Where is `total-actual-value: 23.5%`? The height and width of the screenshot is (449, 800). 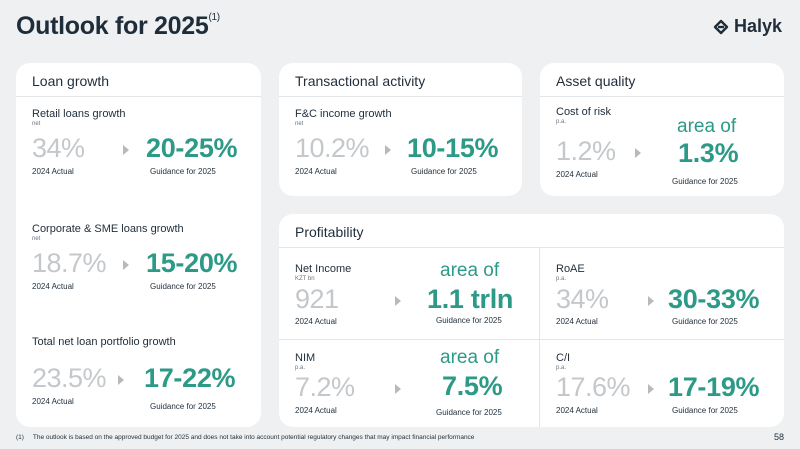
total-actual-value: 23.5% is located at coordinates (69, 378).